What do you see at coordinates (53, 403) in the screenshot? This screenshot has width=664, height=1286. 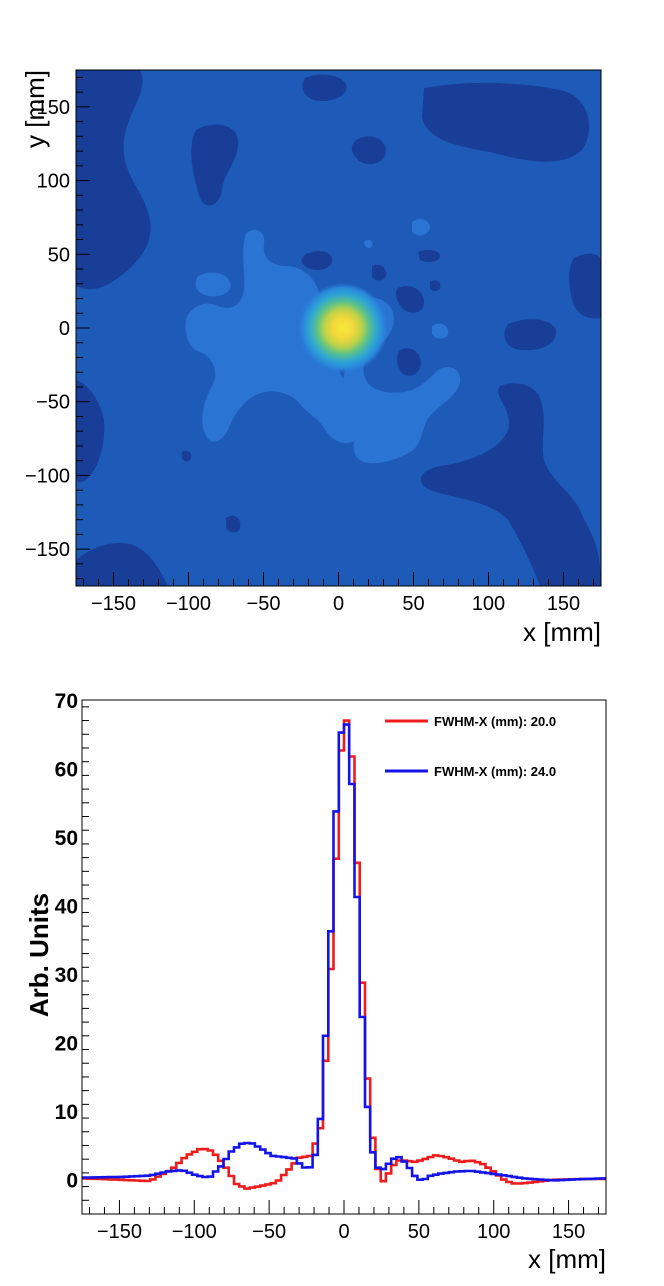 I see `y-tick-label: −50` at bounding box center [53, 403].